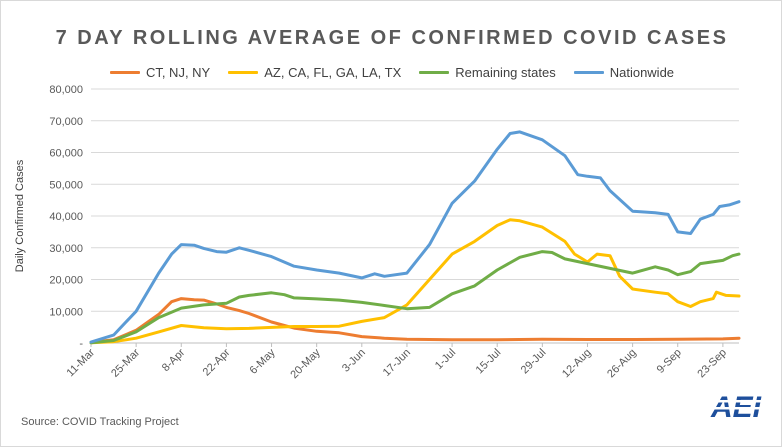 The width and height of the screenshot is (782, 447). Describe the element at coordinates (622, 364) in the screenshot. I see `x-tick-label: 26-Aug` at that location.